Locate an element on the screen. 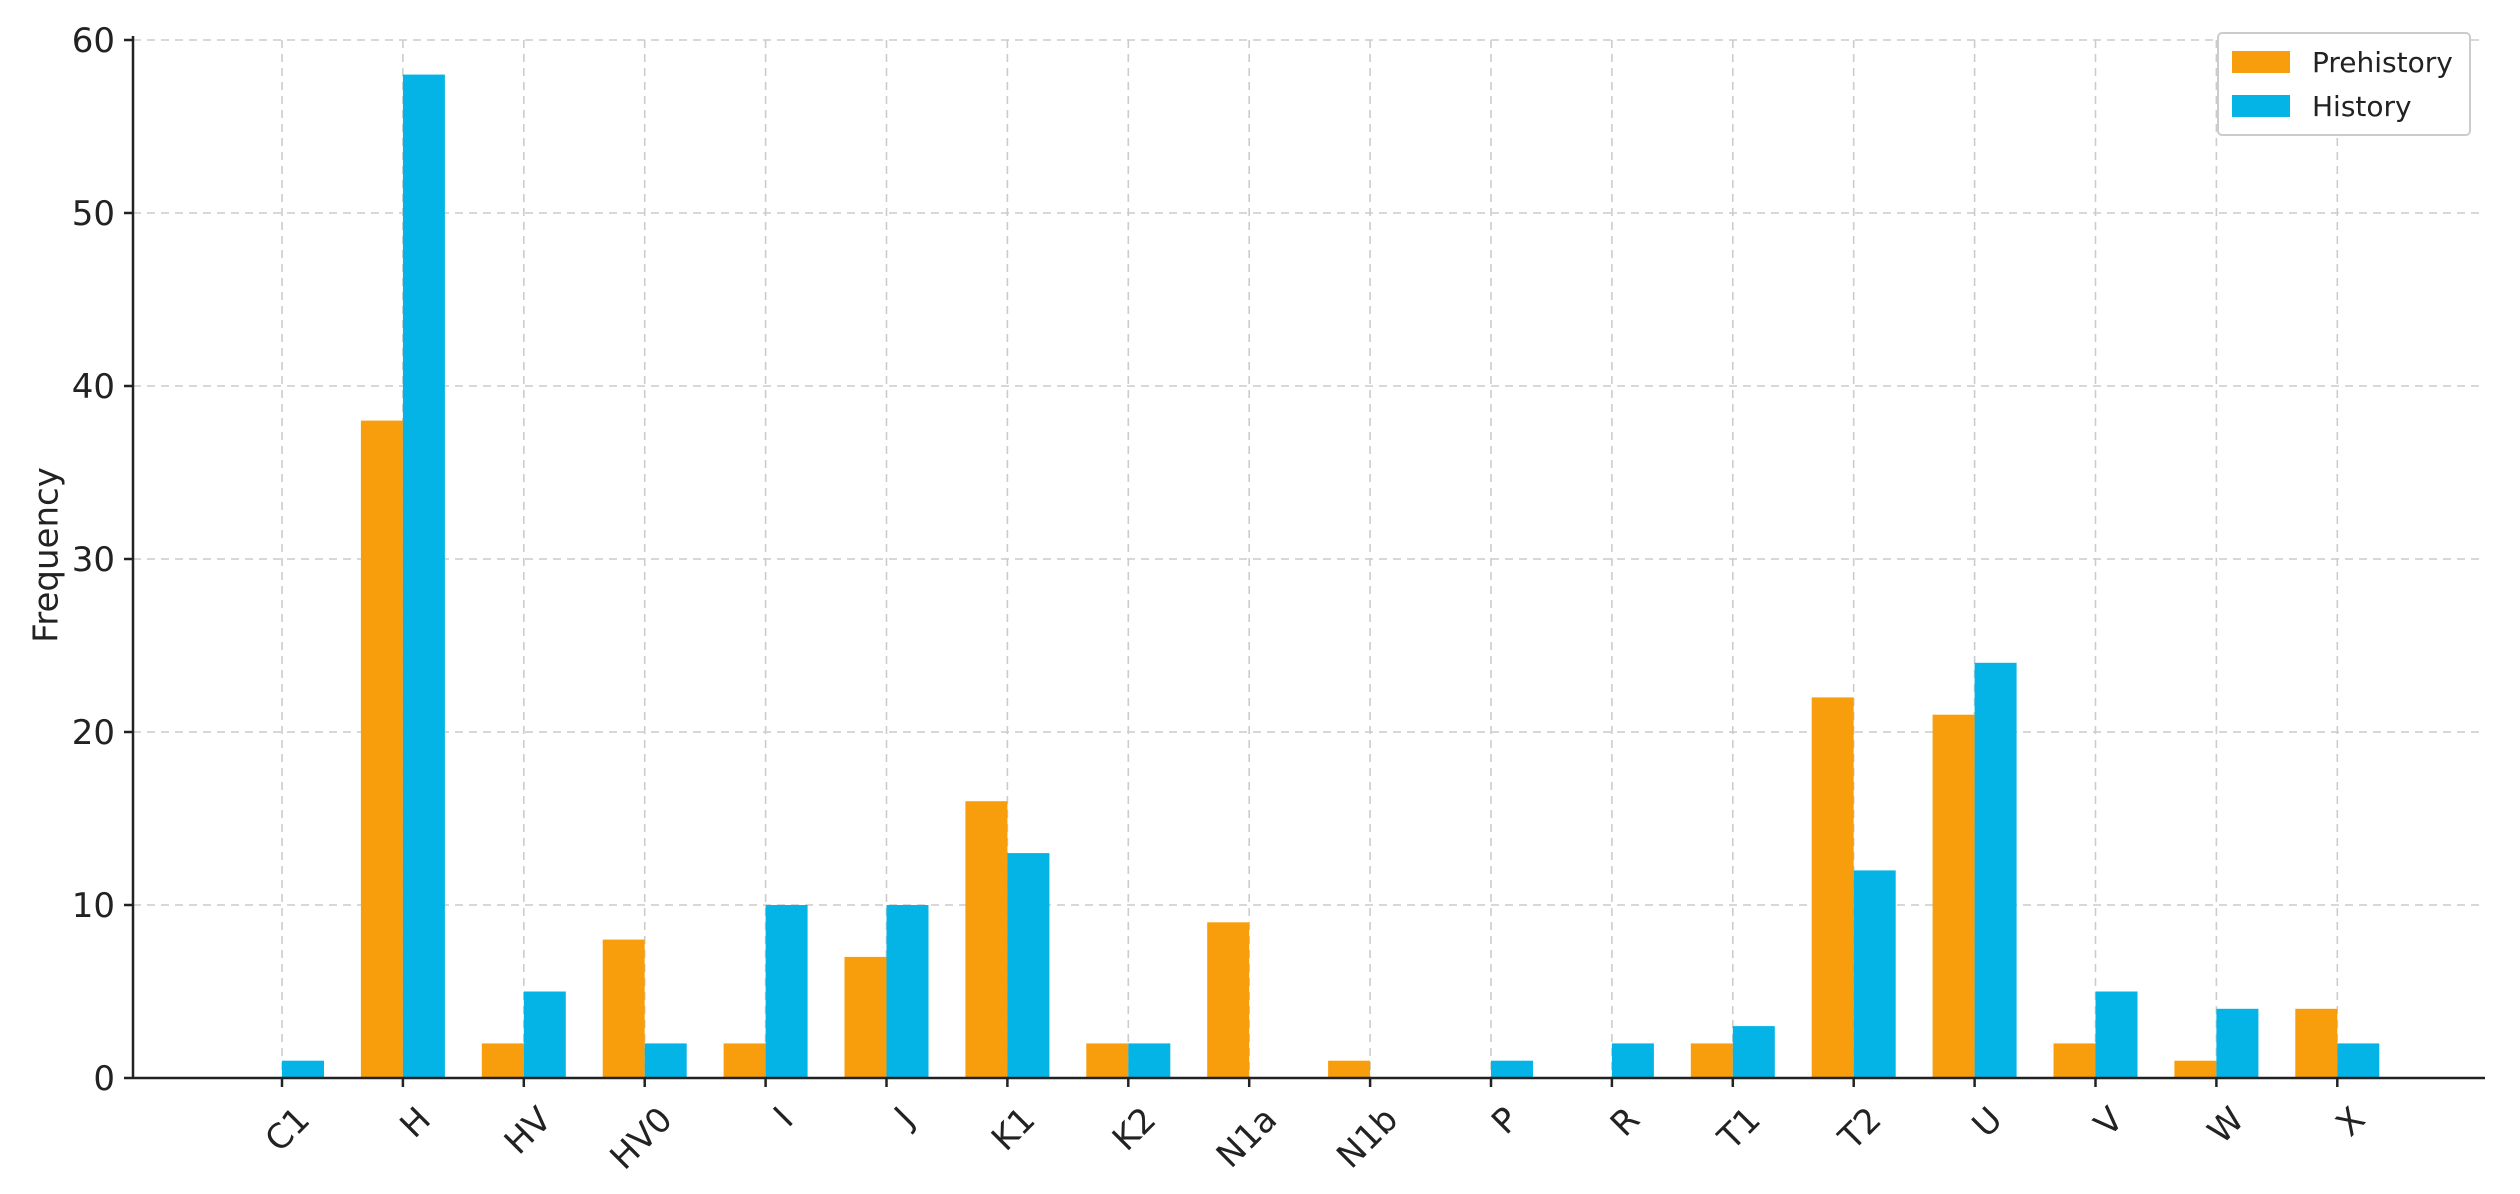 Image resolution: width=2520 pixels, height=1194 pixels. bar-history-t2 is located at coordinates (1874, 974).